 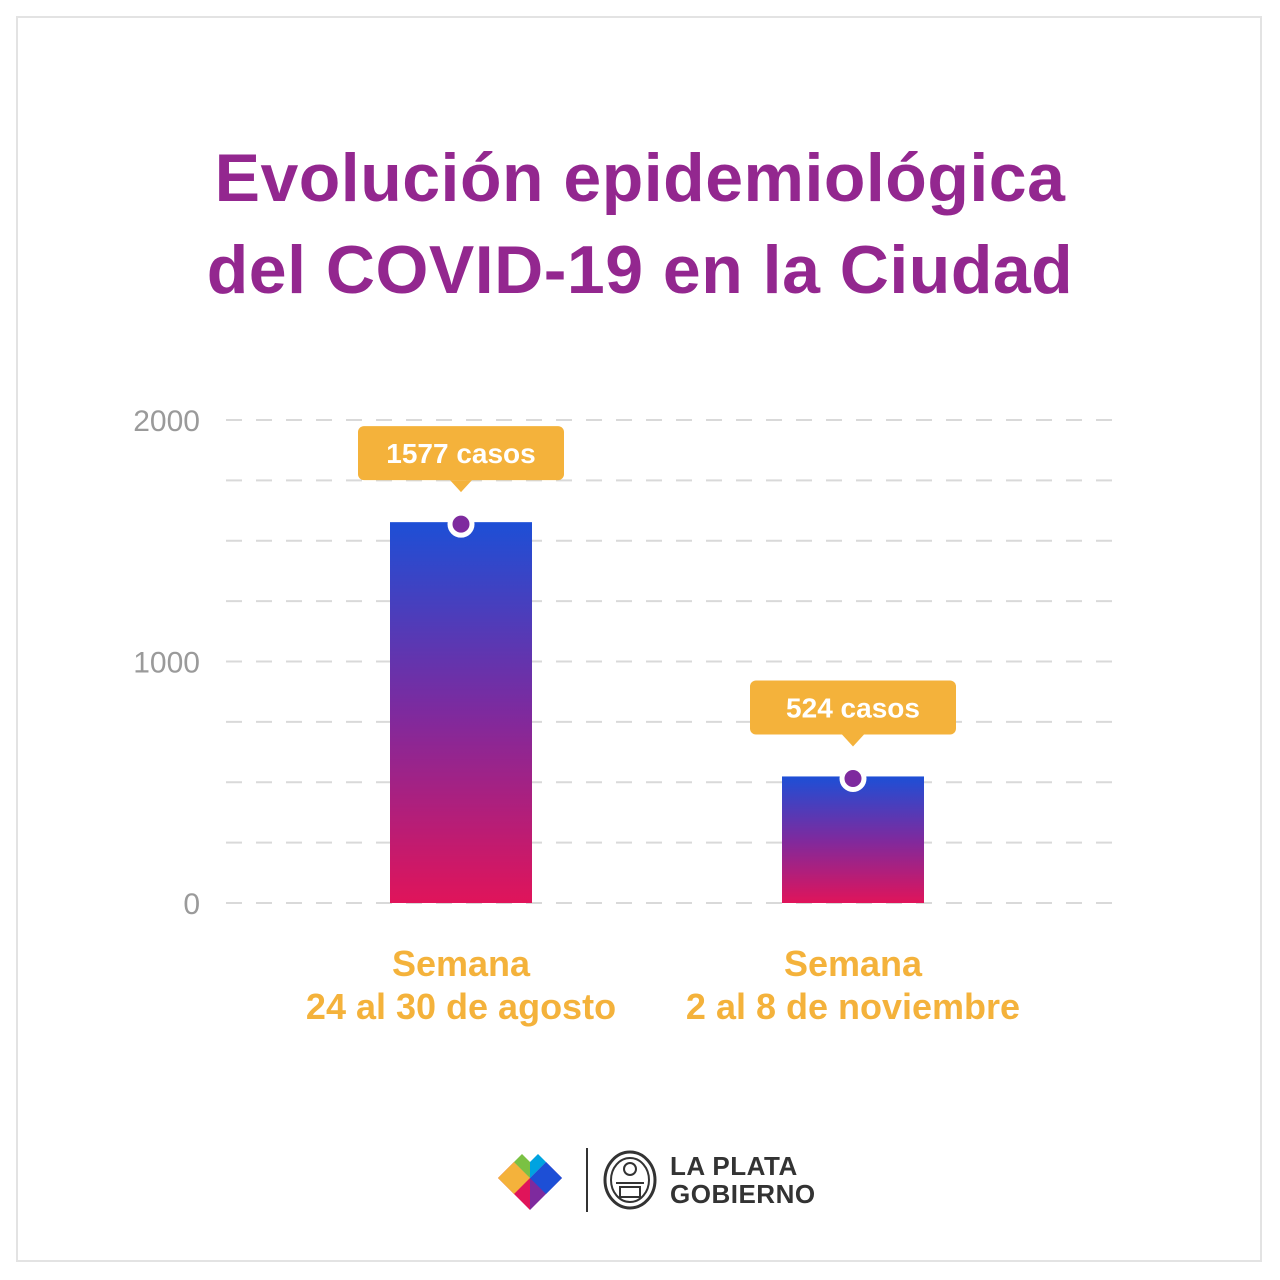 What do you see at coordinates (640, 270) in the screenshot?
I see `chart-title-line-2: del COVID-19 en la Ciudad` at bounding box center [640, 270].